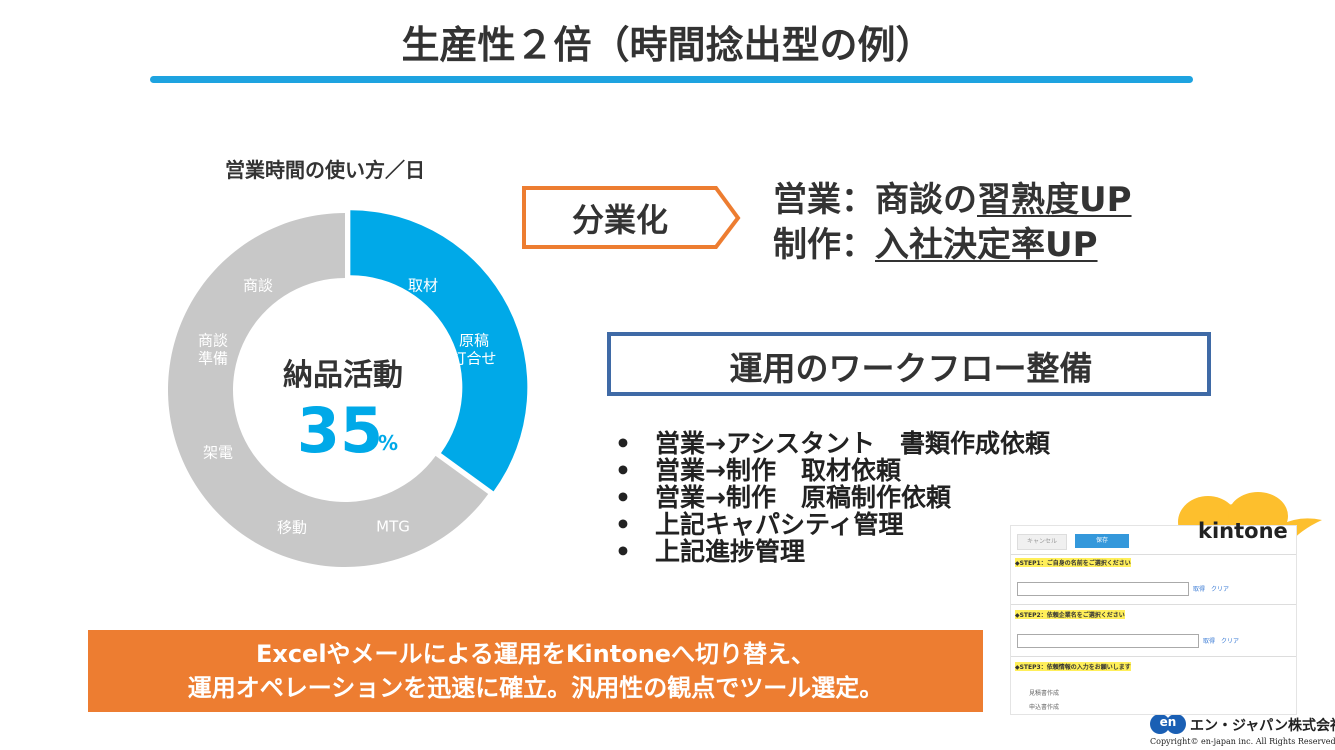  I want to click on chart-title: 営業時間の使い方／日, so click(325, 170).